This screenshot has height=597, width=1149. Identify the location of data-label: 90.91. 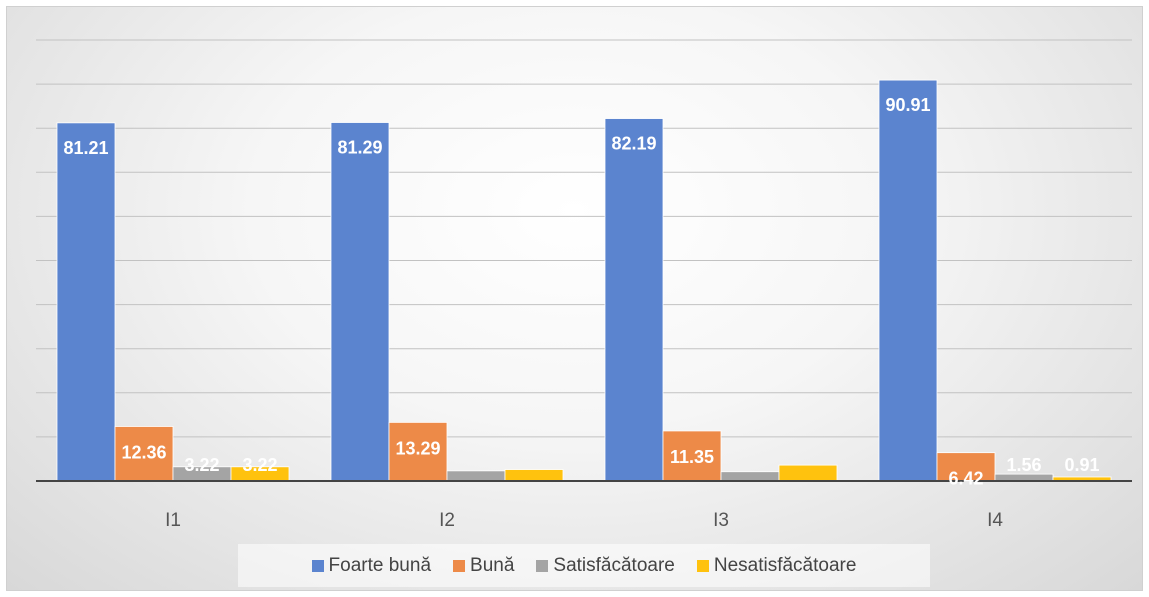
(907, 105).